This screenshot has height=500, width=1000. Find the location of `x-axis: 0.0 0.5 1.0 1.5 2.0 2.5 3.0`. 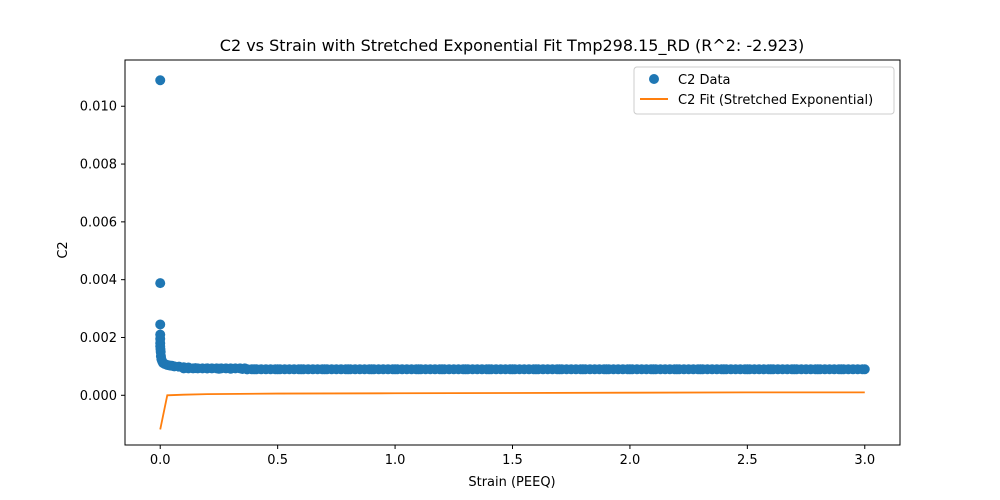

x-axis: 0.0 0.5 1.0 1.5 2.0 2.5 3.0 is located at coordinates (512, 456).